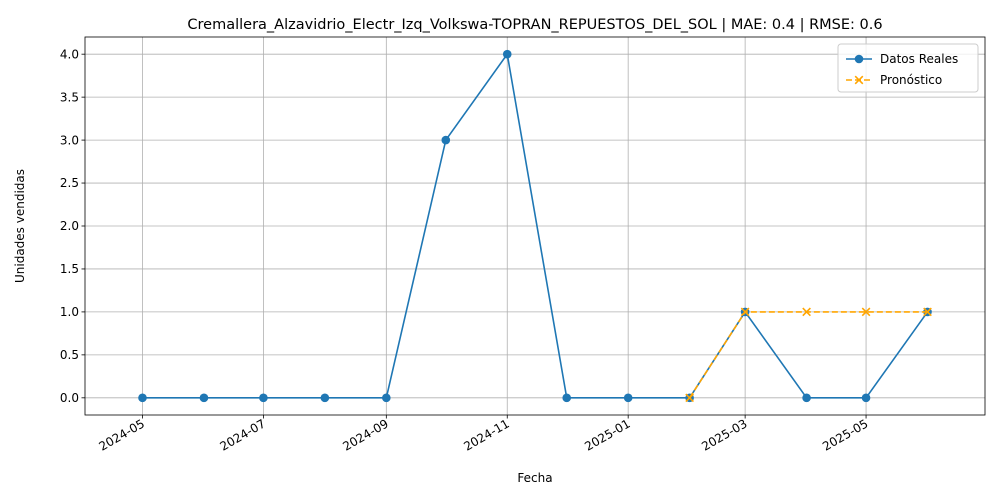 The height and width of the screenshot is (500, 1000). Describe the element at coordinates (919, 59) in the screenshot. I see `legend-label: Datos Reales` at that location.